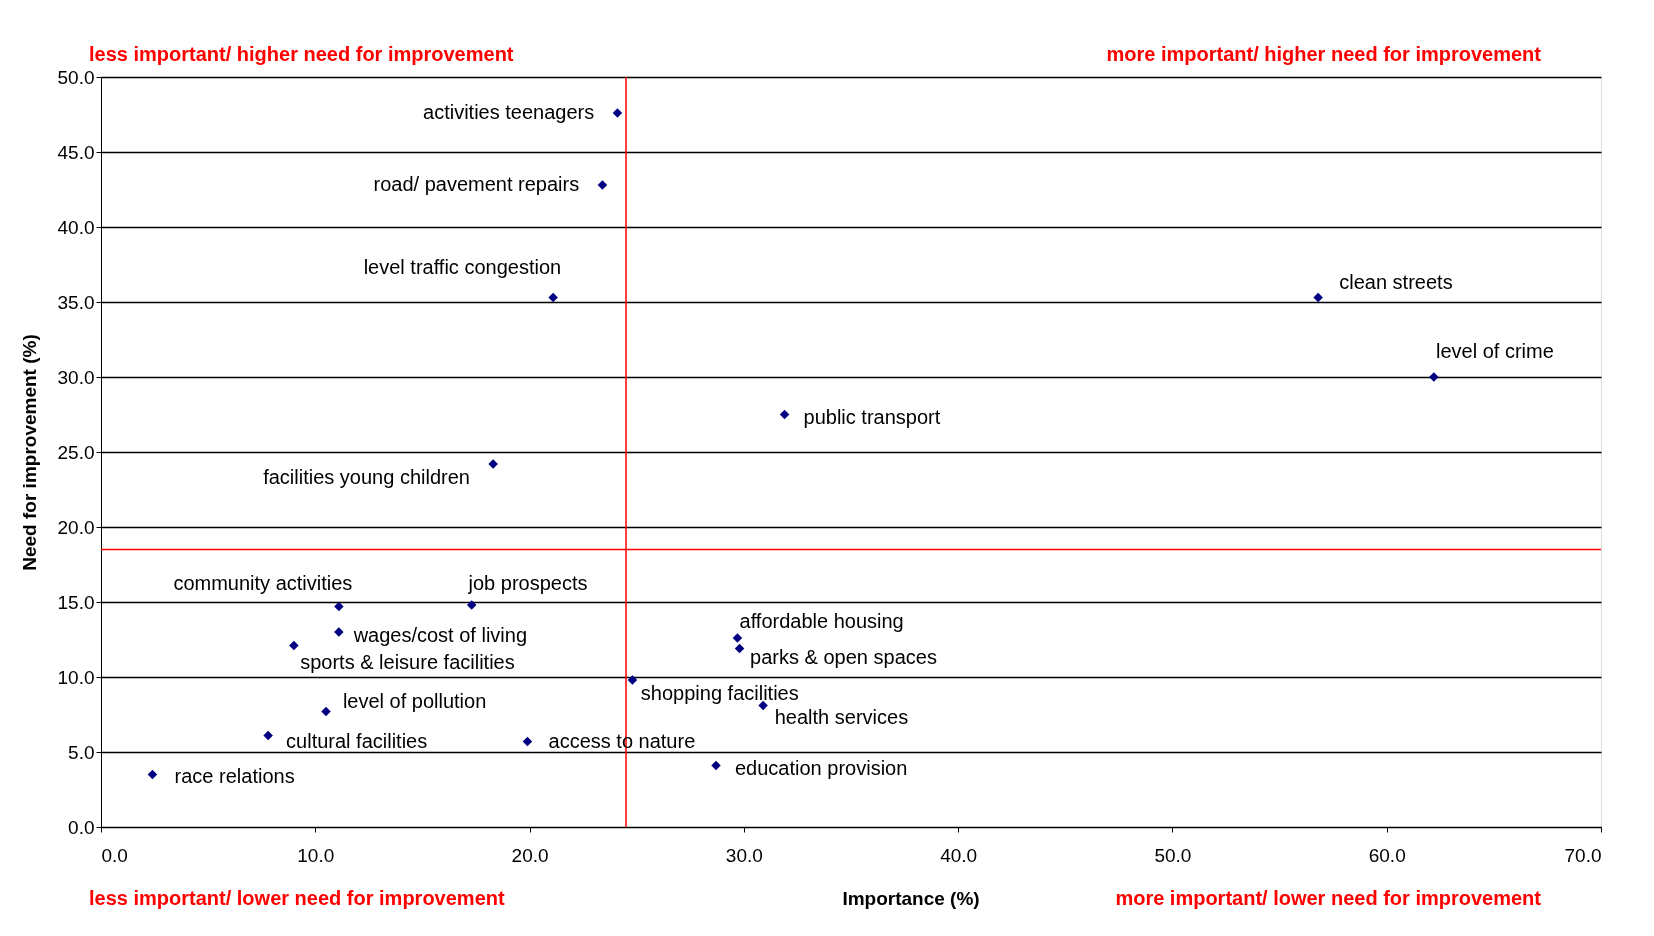 Image resolution: width=1654 pixels, height=936 pixels. Describe the element at coordinates (81, 752) in the screenshot. I see `y-tick-label: 5.0` at that location.